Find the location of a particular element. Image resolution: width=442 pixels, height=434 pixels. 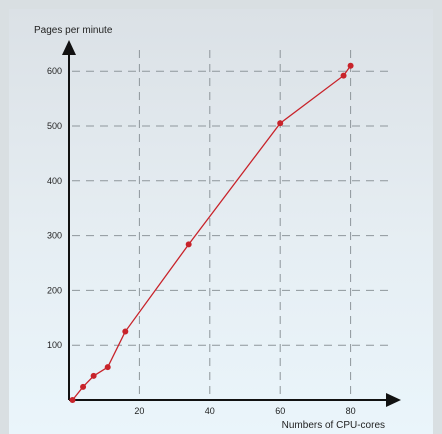

y-tick-label: 100 is located at coordinates (54, 345).